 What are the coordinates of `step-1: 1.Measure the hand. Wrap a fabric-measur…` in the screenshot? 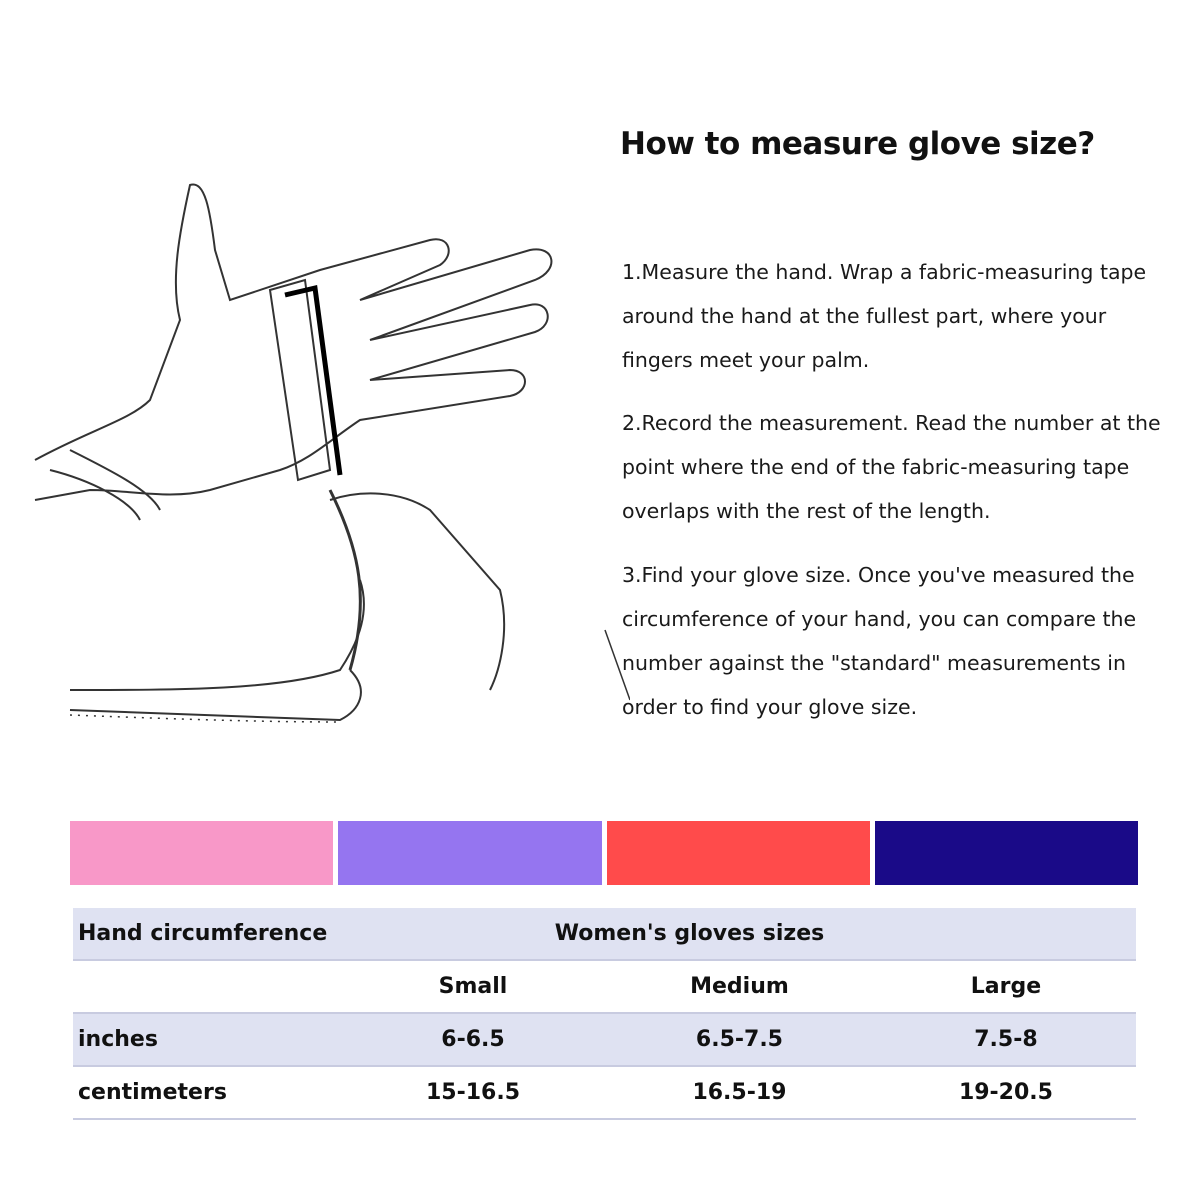 It's located at (884, 316).